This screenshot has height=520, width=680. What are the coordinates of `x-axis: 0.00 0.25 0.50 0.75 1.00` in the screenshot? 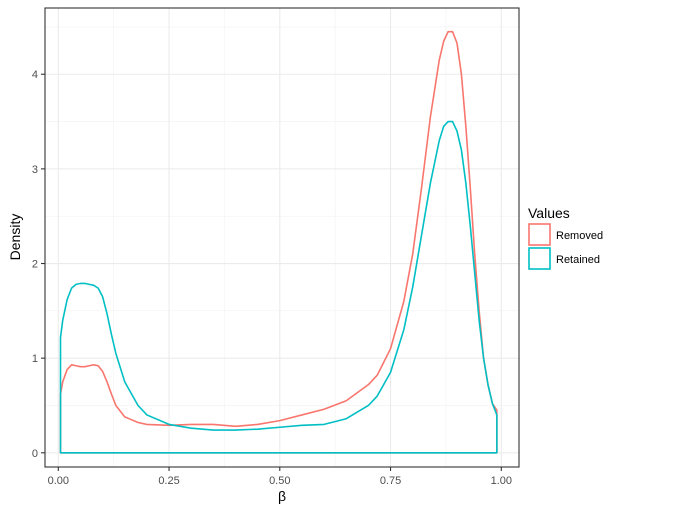 It's located at (280, 477).